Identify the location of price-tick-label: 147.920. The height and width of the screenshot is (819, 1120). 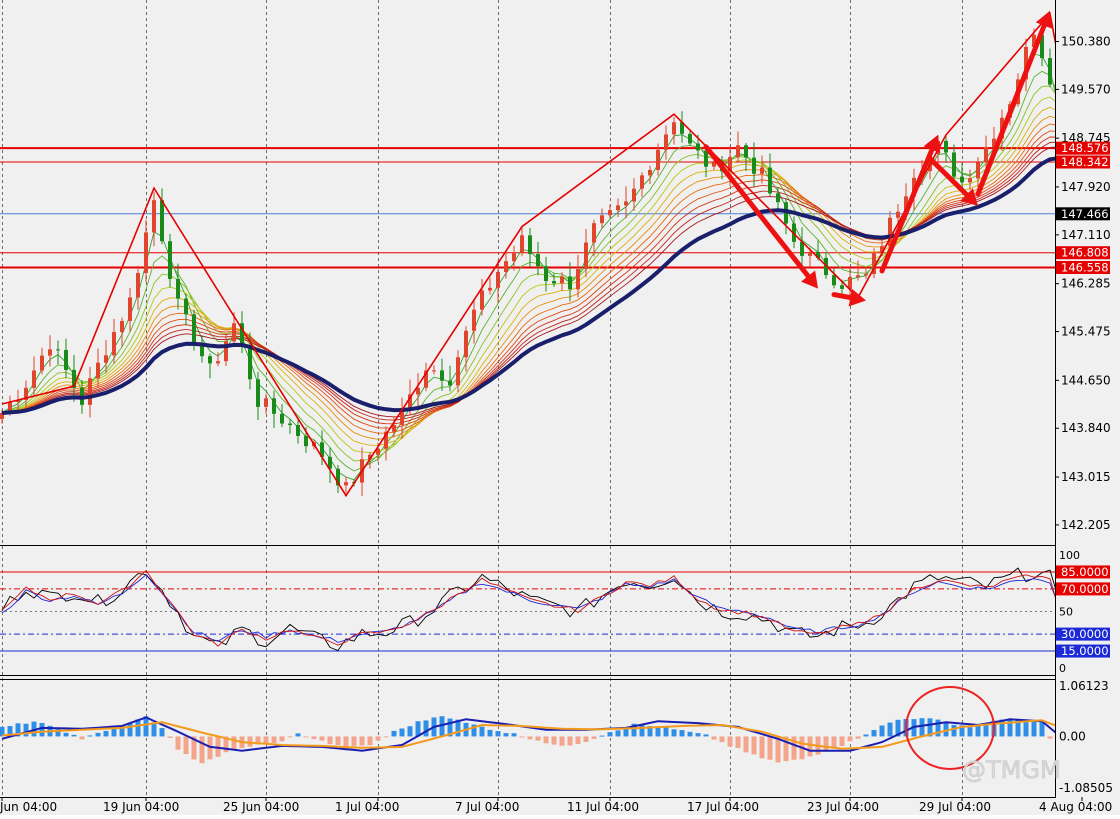
(1086, 187).